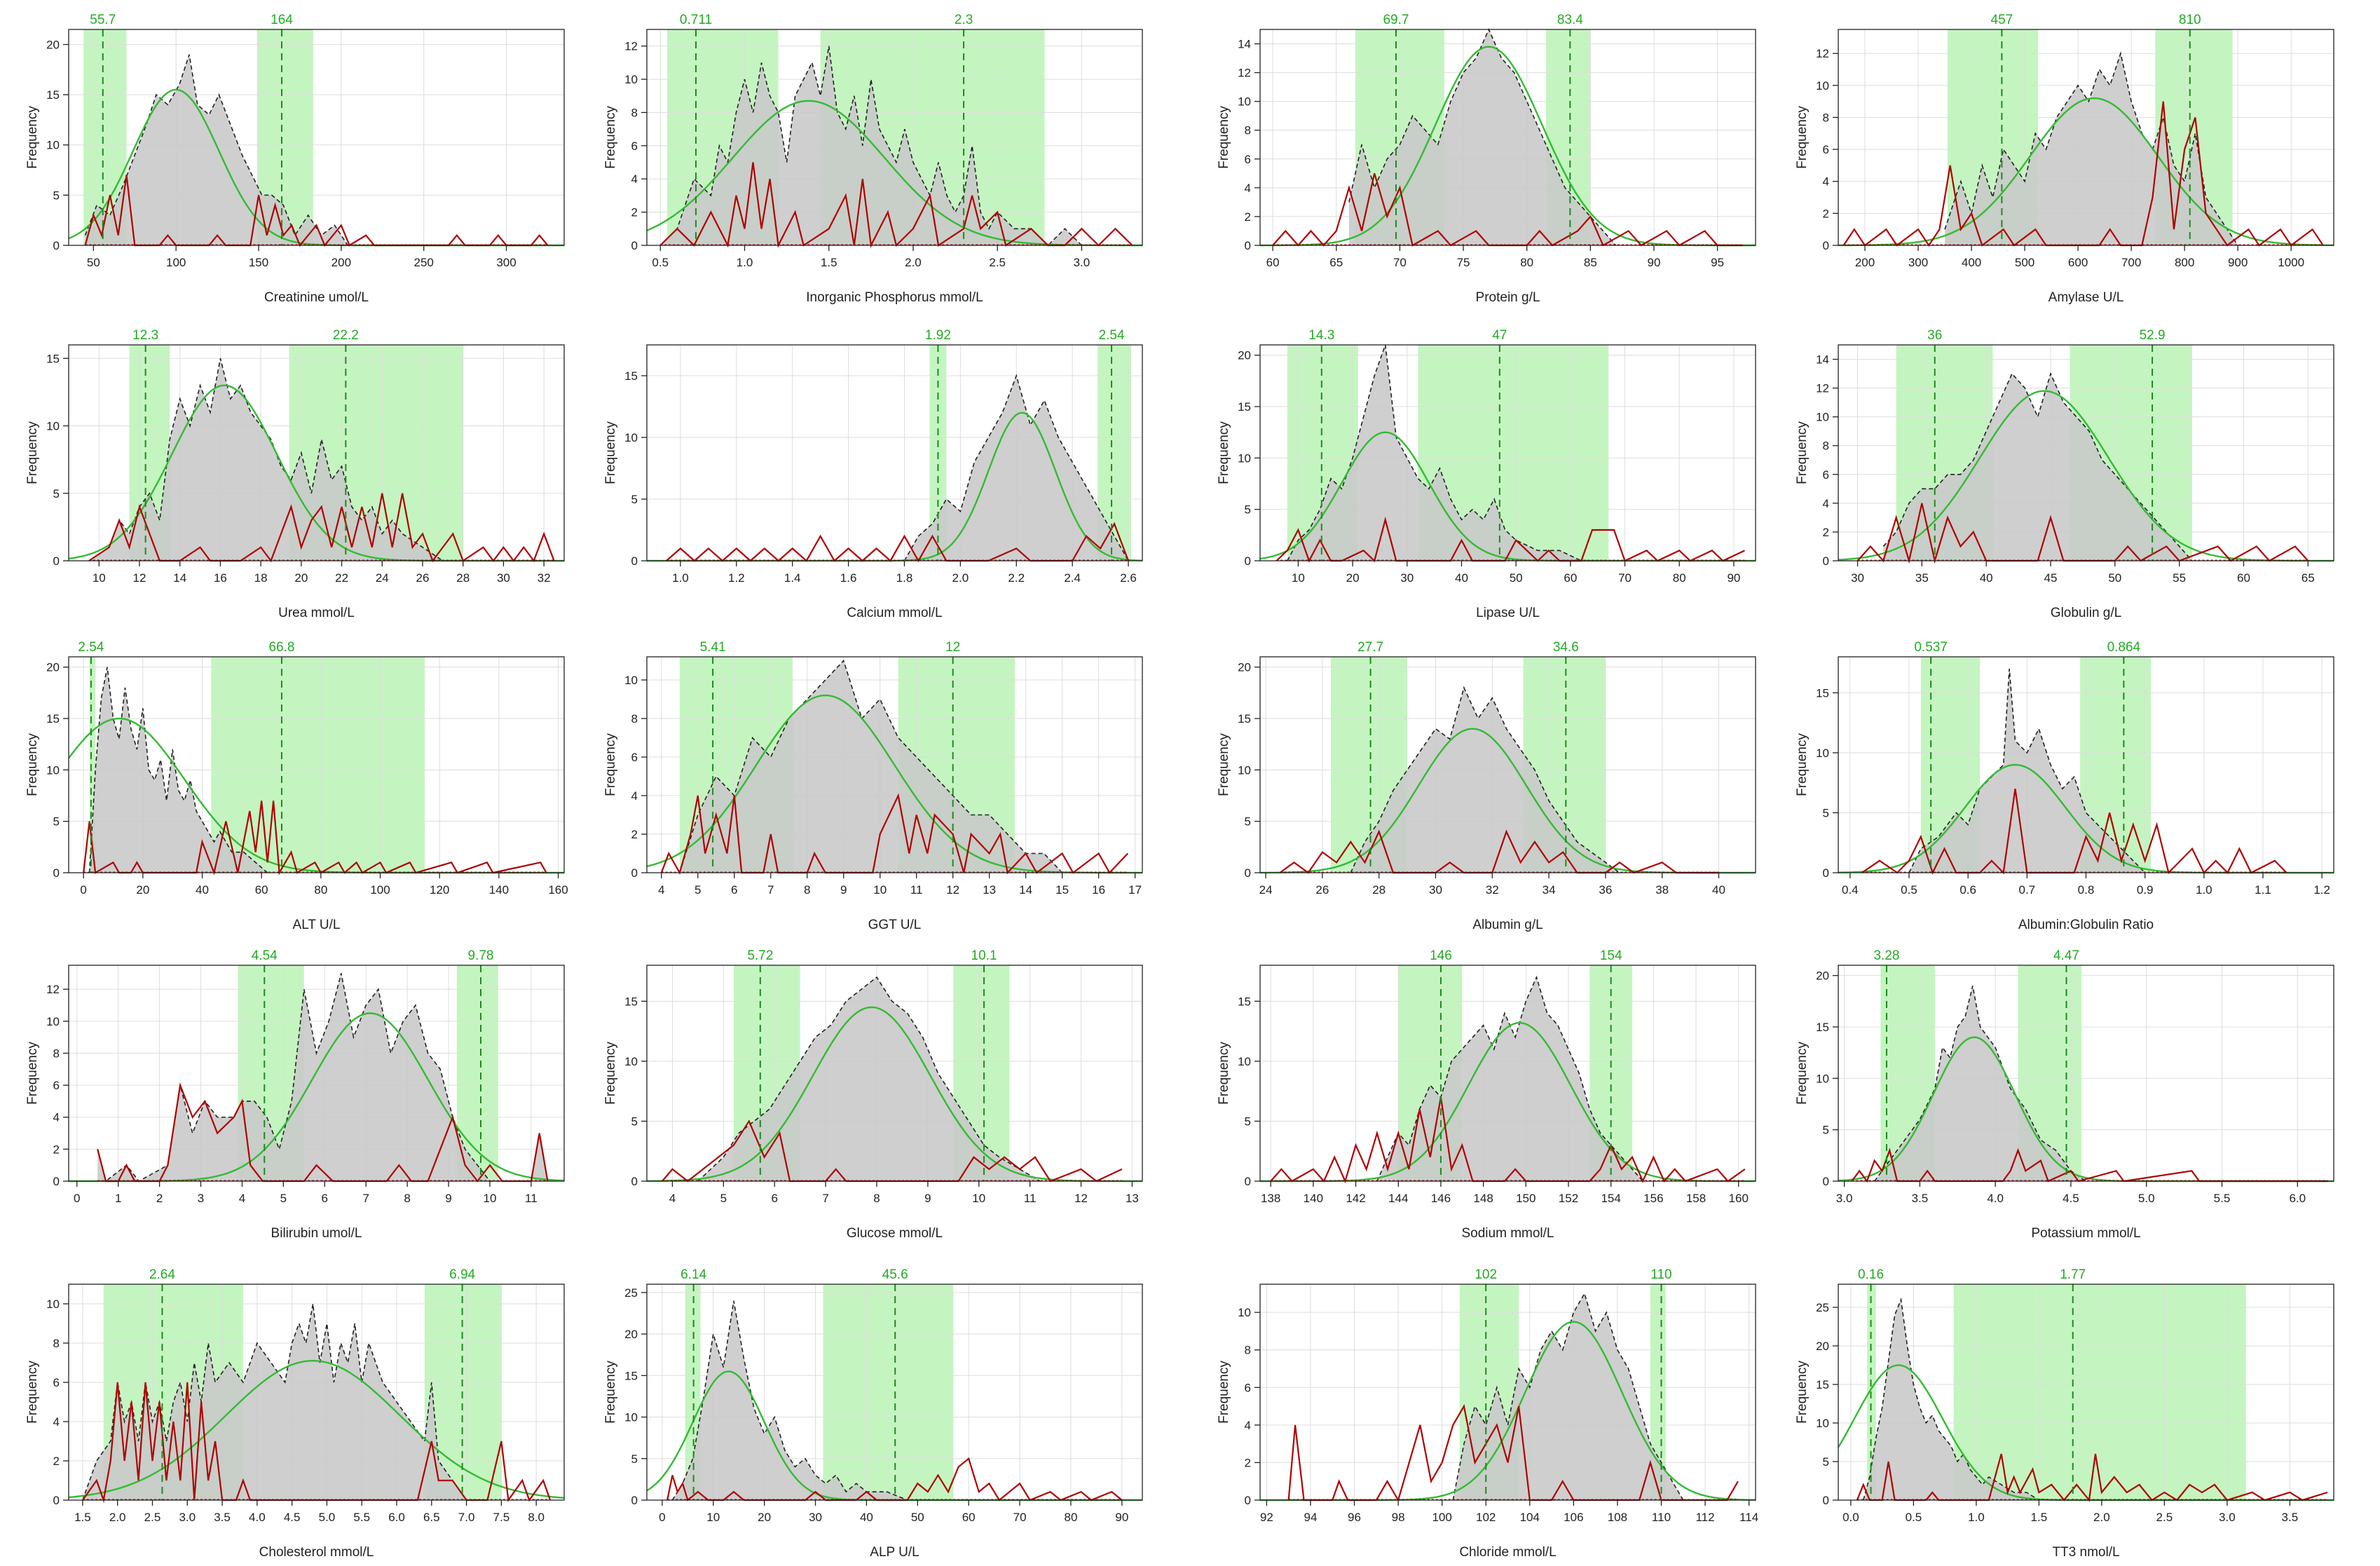 This screenshot has width=2380, height=1566. What do you see at coordinates (2101, 1517) in the screenshot?
I see `x-tick-label: 2.0` at bounding box center [2101, 1517].